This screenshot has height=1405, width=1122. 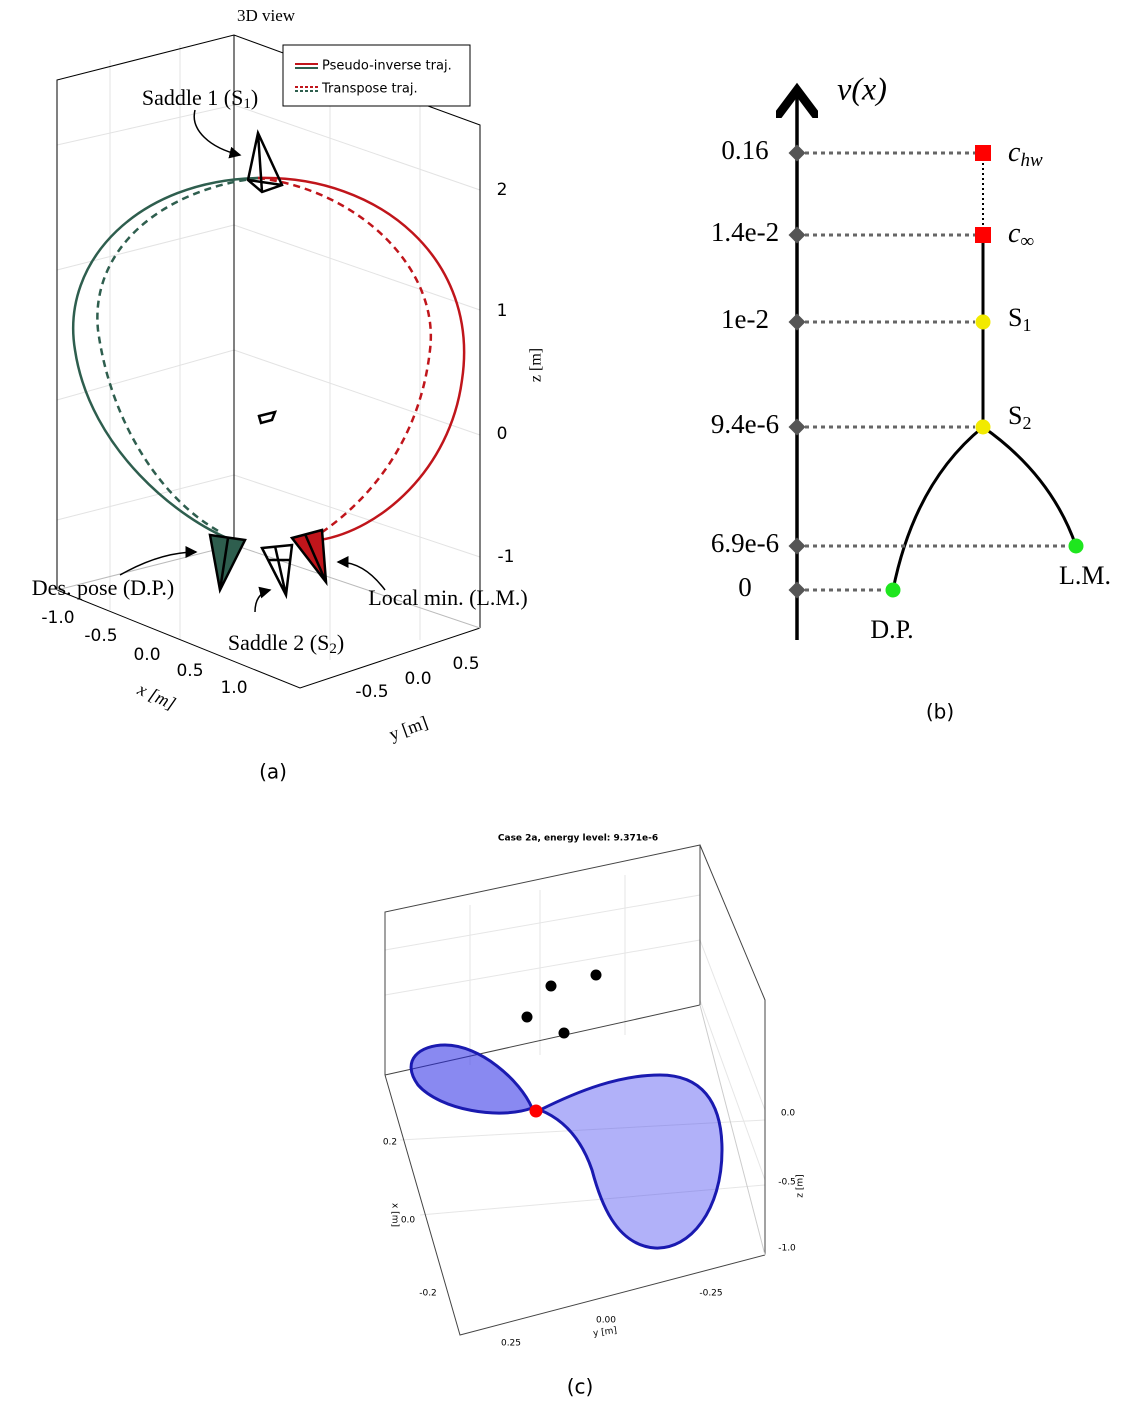 I want to click on legend-label: Pseudo-inverse traj., so click(x=387, y=66).